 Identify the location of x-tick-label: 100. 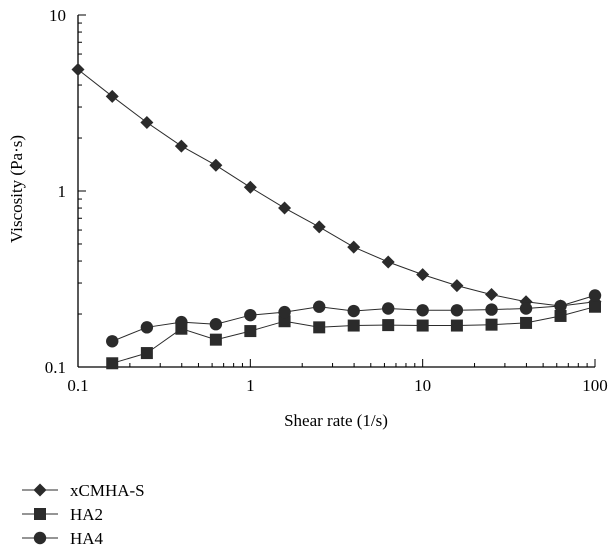
(595, 385).